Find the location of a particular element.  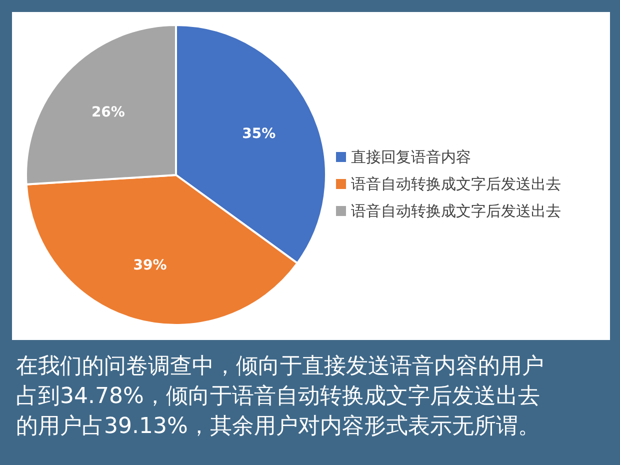

data-label: 39% is located at coordinates (150, 265).